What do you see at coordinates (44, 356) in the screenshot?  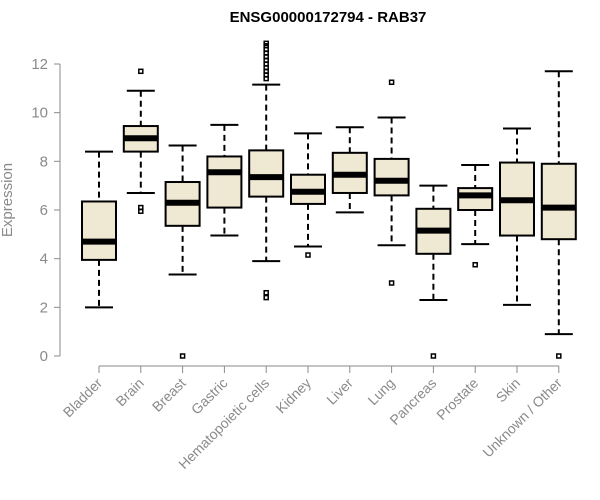 I see `y-tick-label: 0` at bounding box center [44, 356].